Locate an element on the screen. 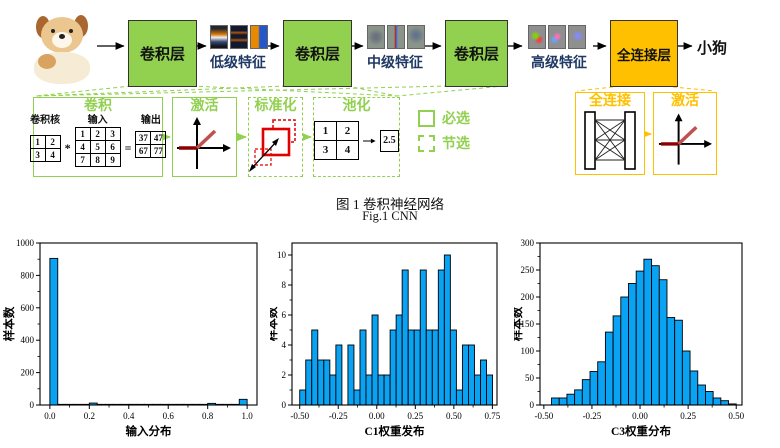  y-tick-label: 6 is located at coordinates (284, 315).